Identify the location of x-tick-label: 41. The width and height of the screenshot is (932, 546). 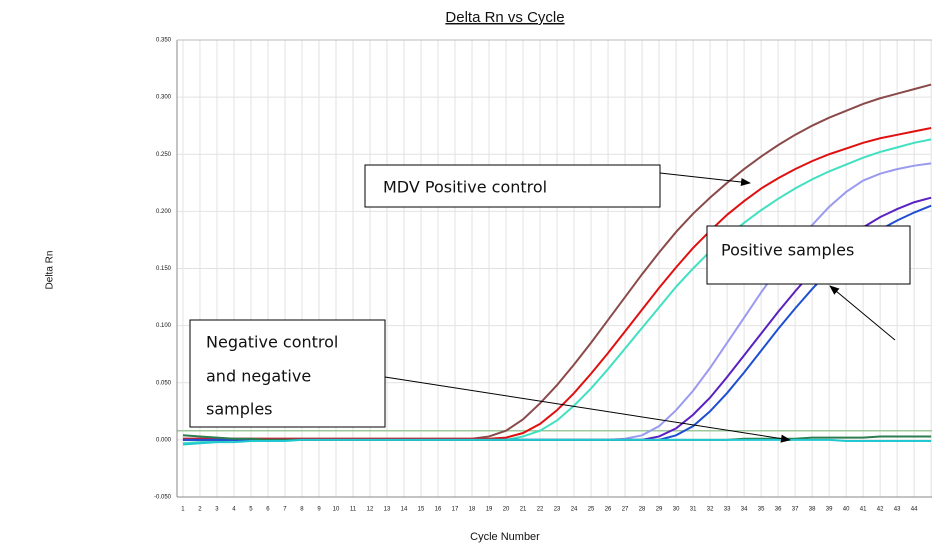
(863, 510).